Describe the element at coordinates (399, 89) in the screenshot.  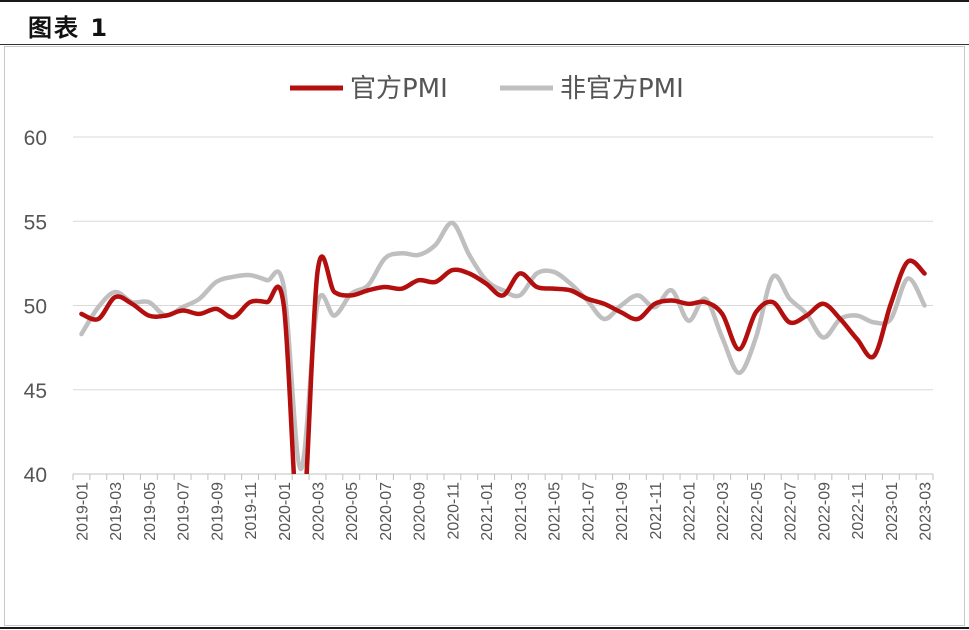
I see `legend-official-pmi-label: 官方PMI` at that location.